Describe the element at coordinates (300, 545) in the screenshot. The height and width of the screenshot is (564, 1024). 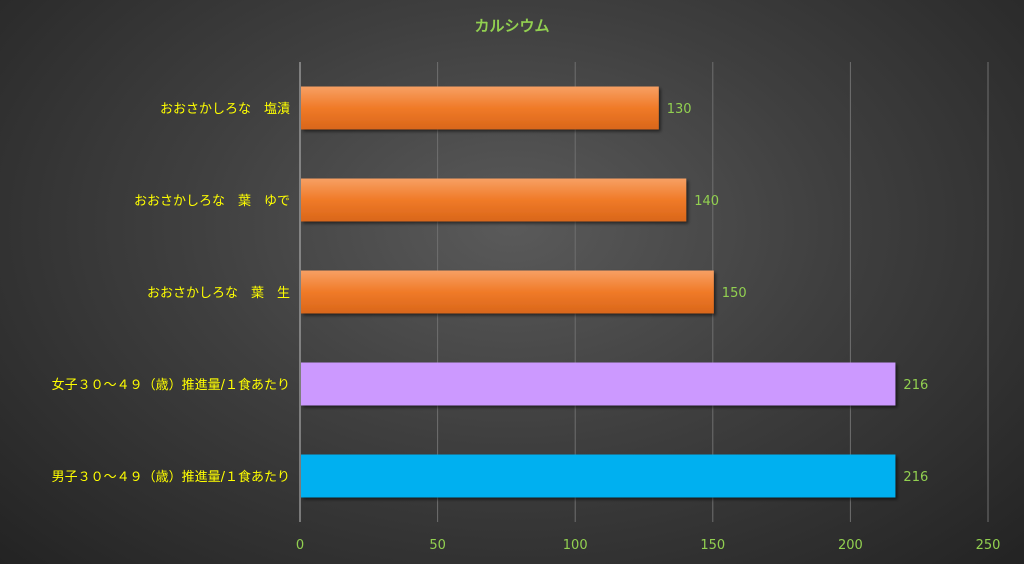
I see `x-tick-label: 0` at that location.